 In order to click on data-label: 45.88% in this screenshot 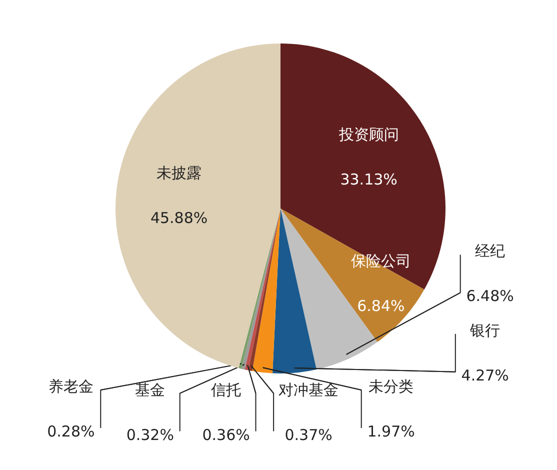, I will do `click(179, 217)`.